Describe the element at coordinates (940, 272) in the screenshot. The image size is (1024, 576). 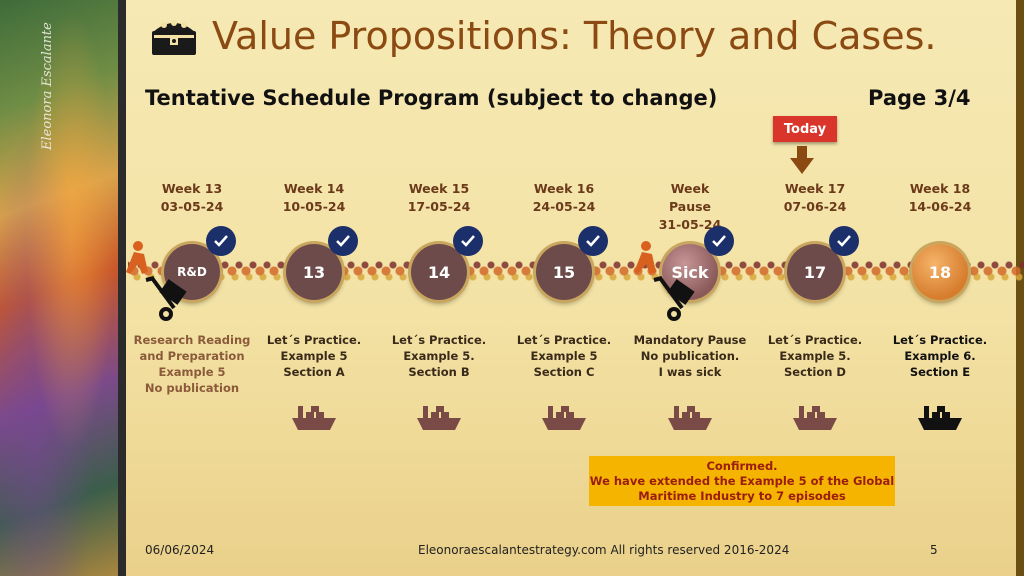
I see `timeline-node: 18` at that location.